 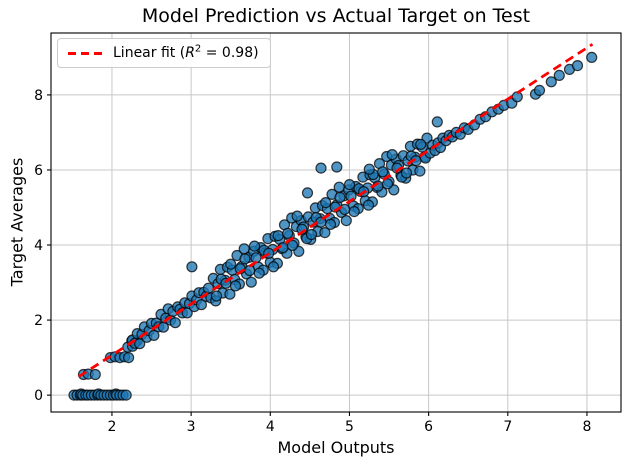 What do you see at coordinates (428, 427) in the screenshot?
I see `x-tick-label: 6` at bounding box center [428, 427].